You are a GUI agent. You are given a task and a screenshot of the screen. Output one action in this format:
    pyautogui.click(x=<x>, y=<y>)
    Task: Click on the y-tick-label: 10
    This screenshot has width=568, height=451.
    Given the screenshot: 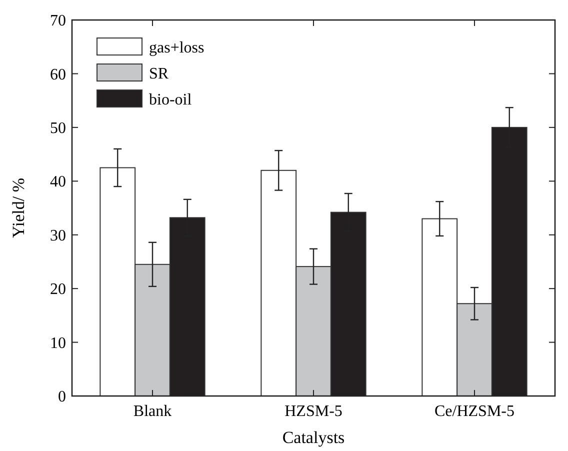 What is the action you would take?
    pyautogui.click(x=58, y=343)
    